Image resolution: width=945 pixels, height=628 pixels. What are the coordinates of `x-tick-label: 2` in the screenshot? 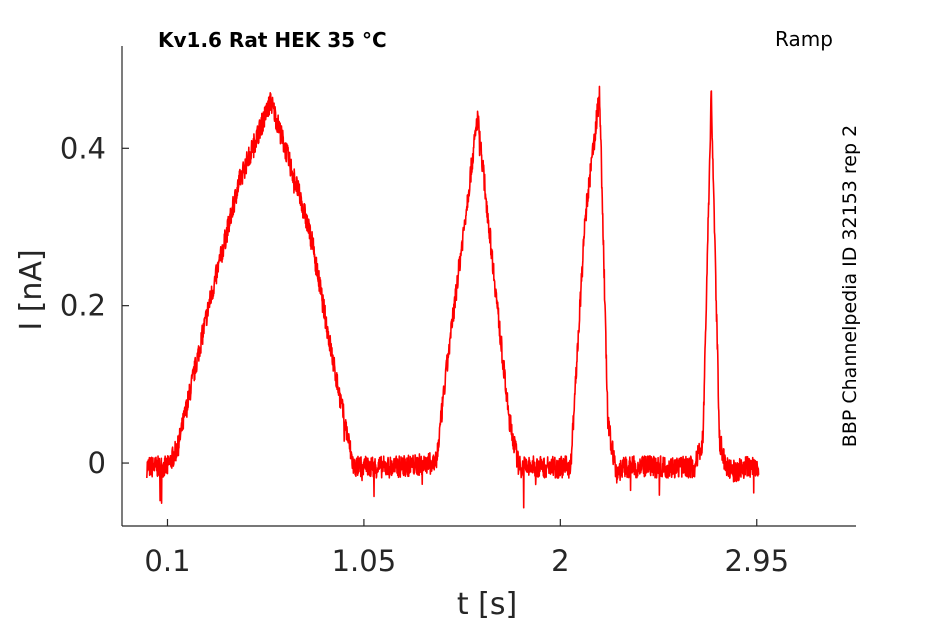 It's located at (560, 561).